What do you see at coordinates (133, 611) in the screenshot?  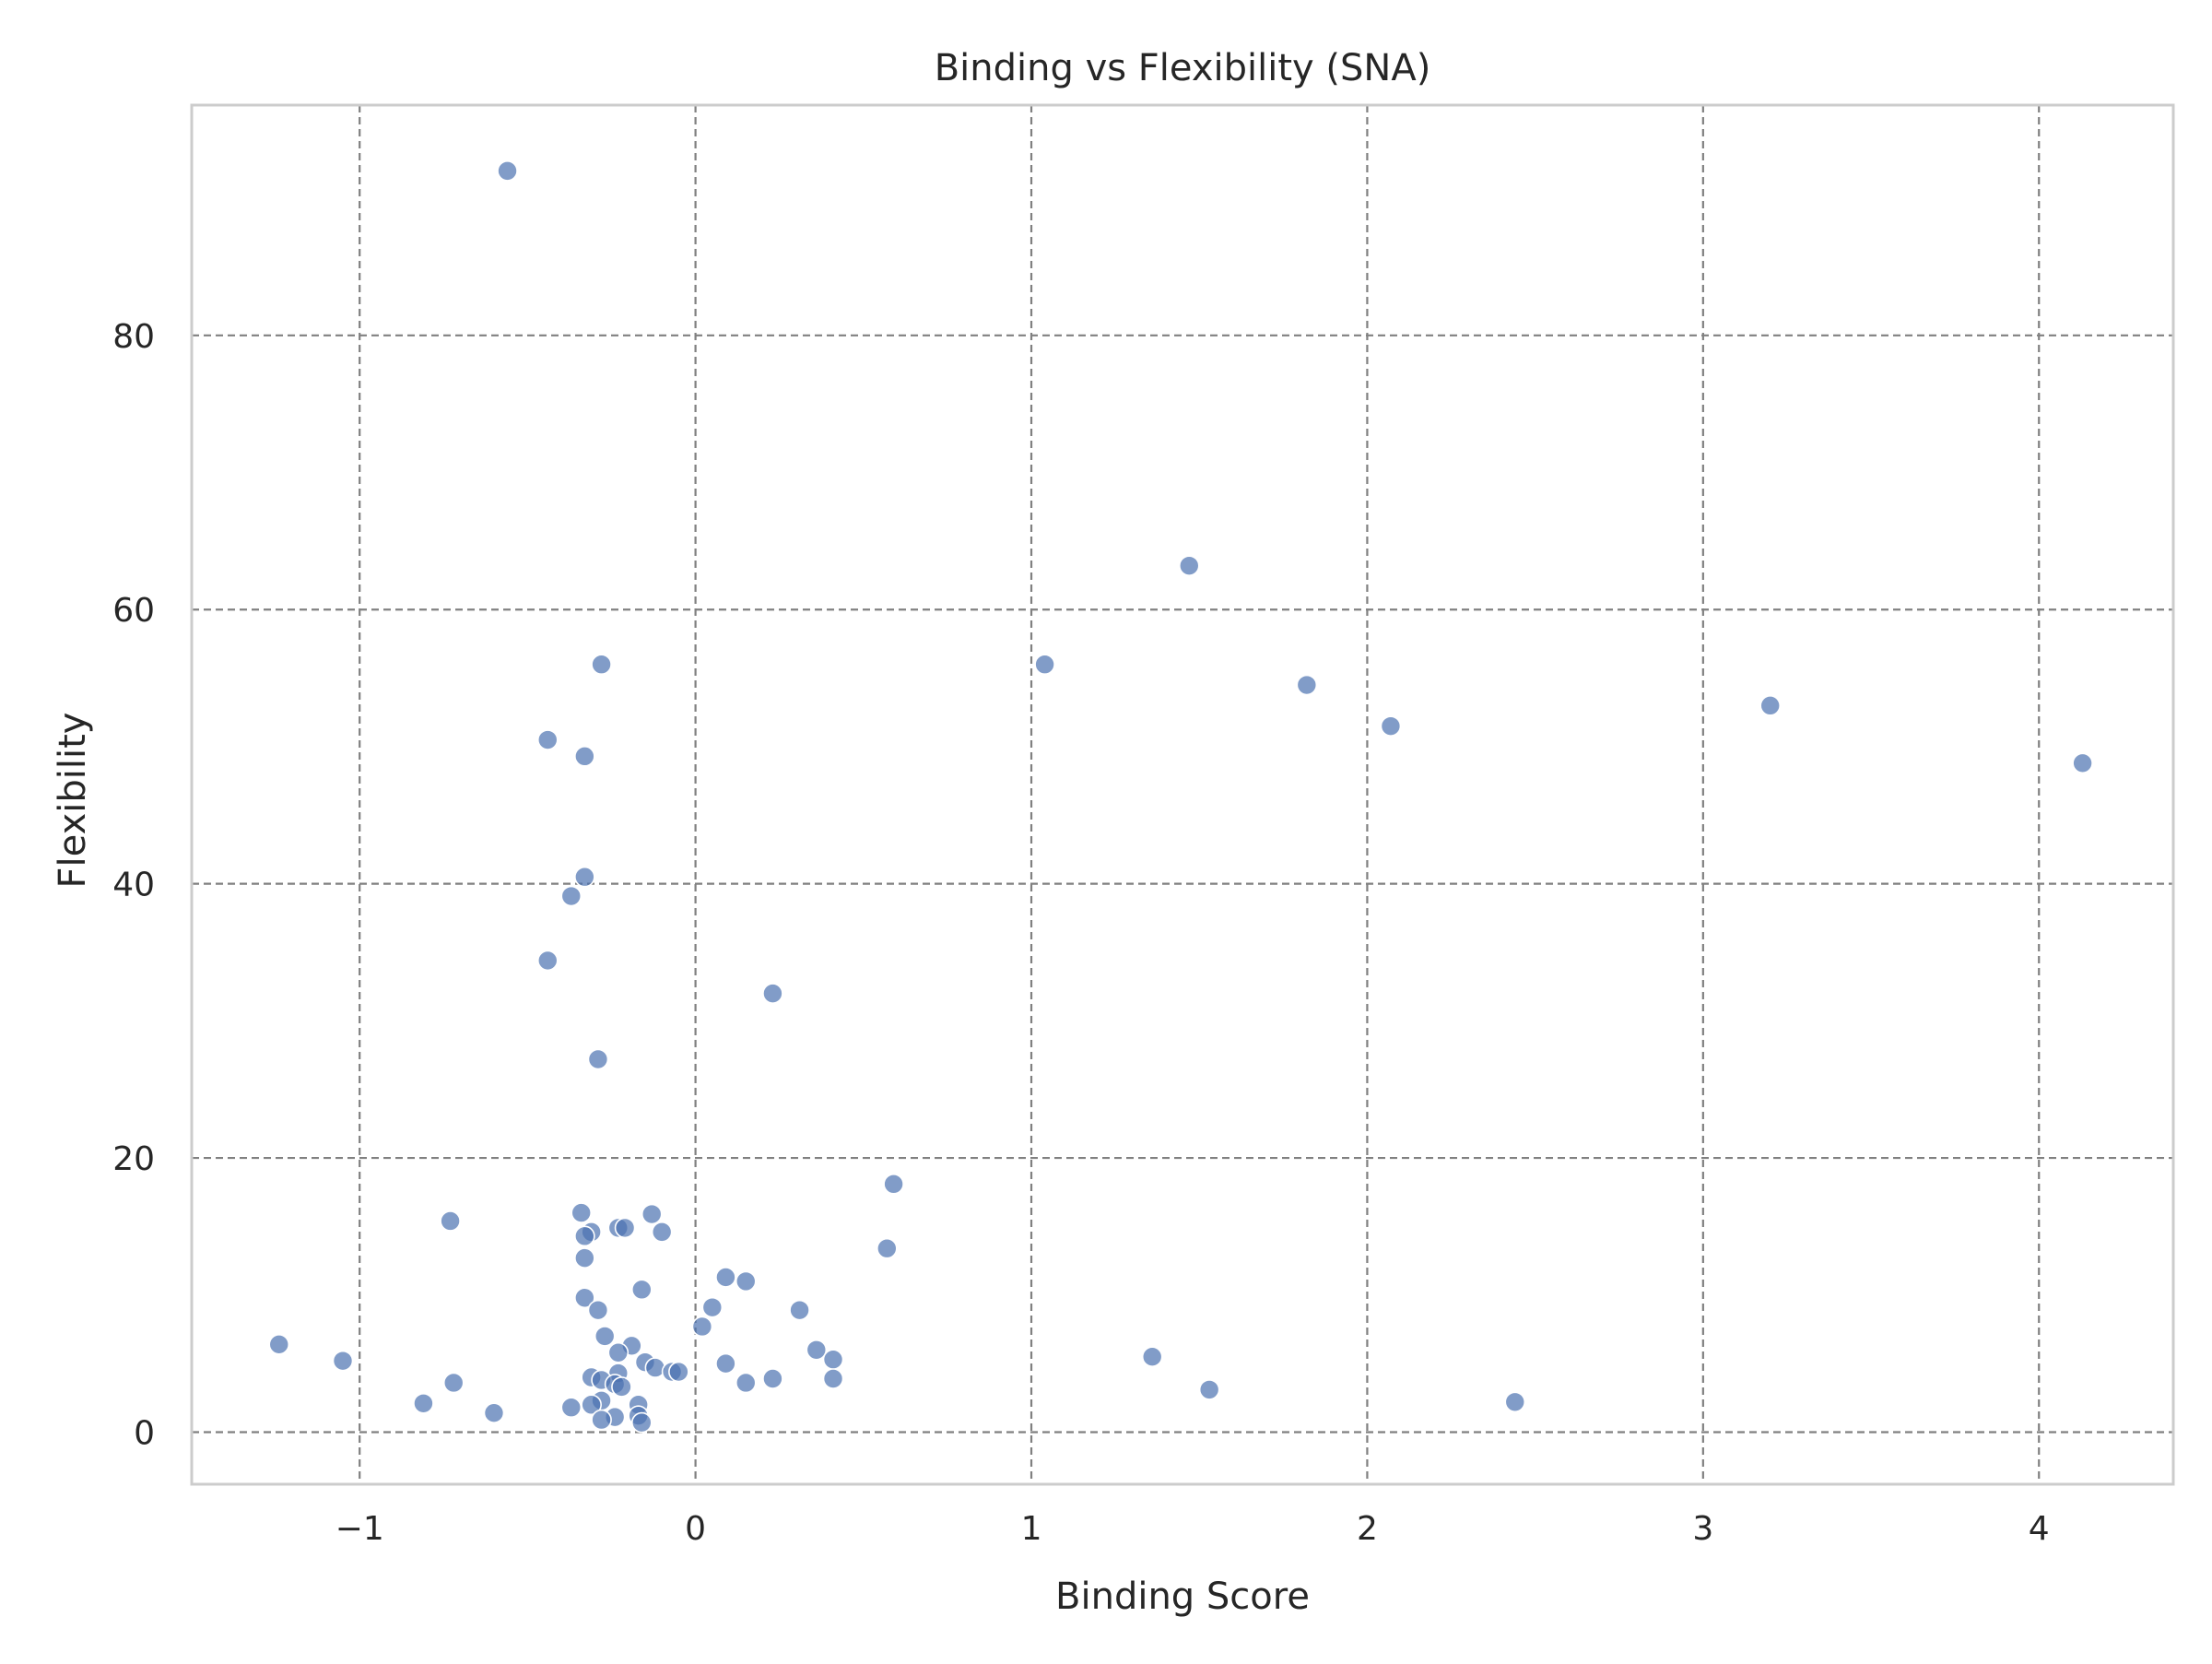 I see `y-tick-label: 60` at bounding box center [133, 611].